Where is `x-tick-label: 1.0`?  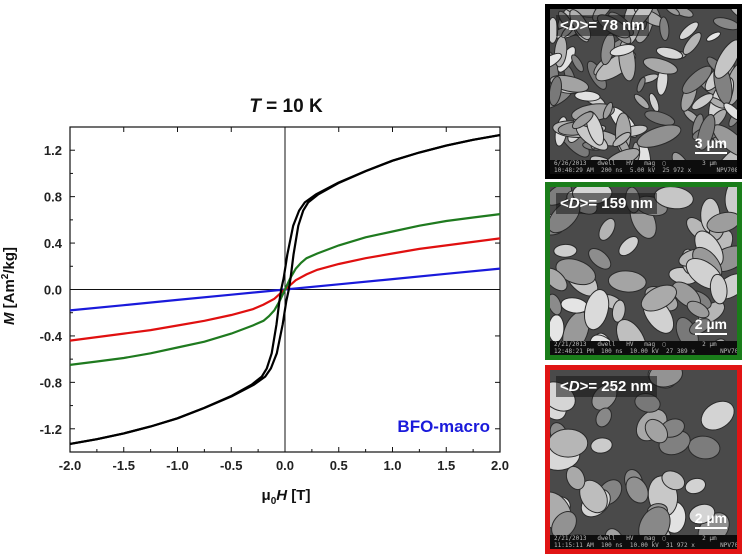
x-tick-label: 1.0 is located at coordinates (392, 465).